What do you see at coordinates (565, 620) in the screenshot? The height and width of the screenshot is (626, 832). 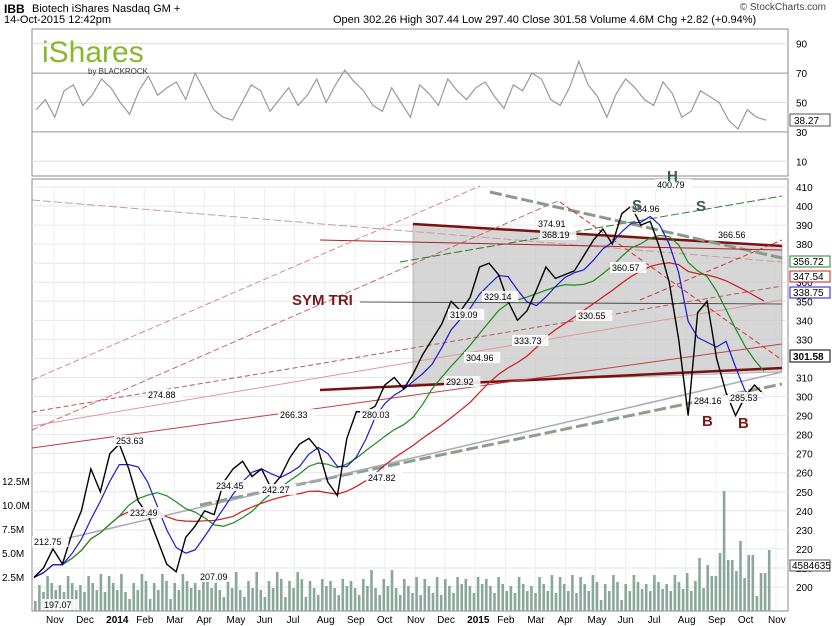 I see `x-tick-label: Apr` at bounding box center [565, 620].